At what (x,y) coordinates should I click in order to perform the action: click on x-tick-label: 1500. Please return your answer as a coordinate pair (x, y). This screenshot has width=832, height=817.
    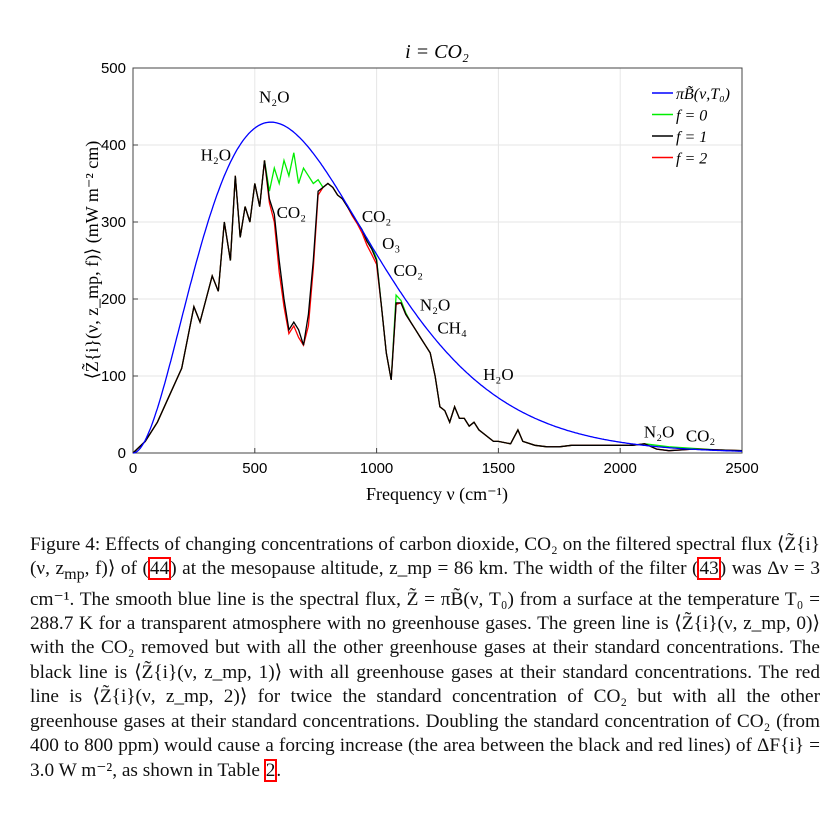
    Looking at the image, I should click on (498, 468).